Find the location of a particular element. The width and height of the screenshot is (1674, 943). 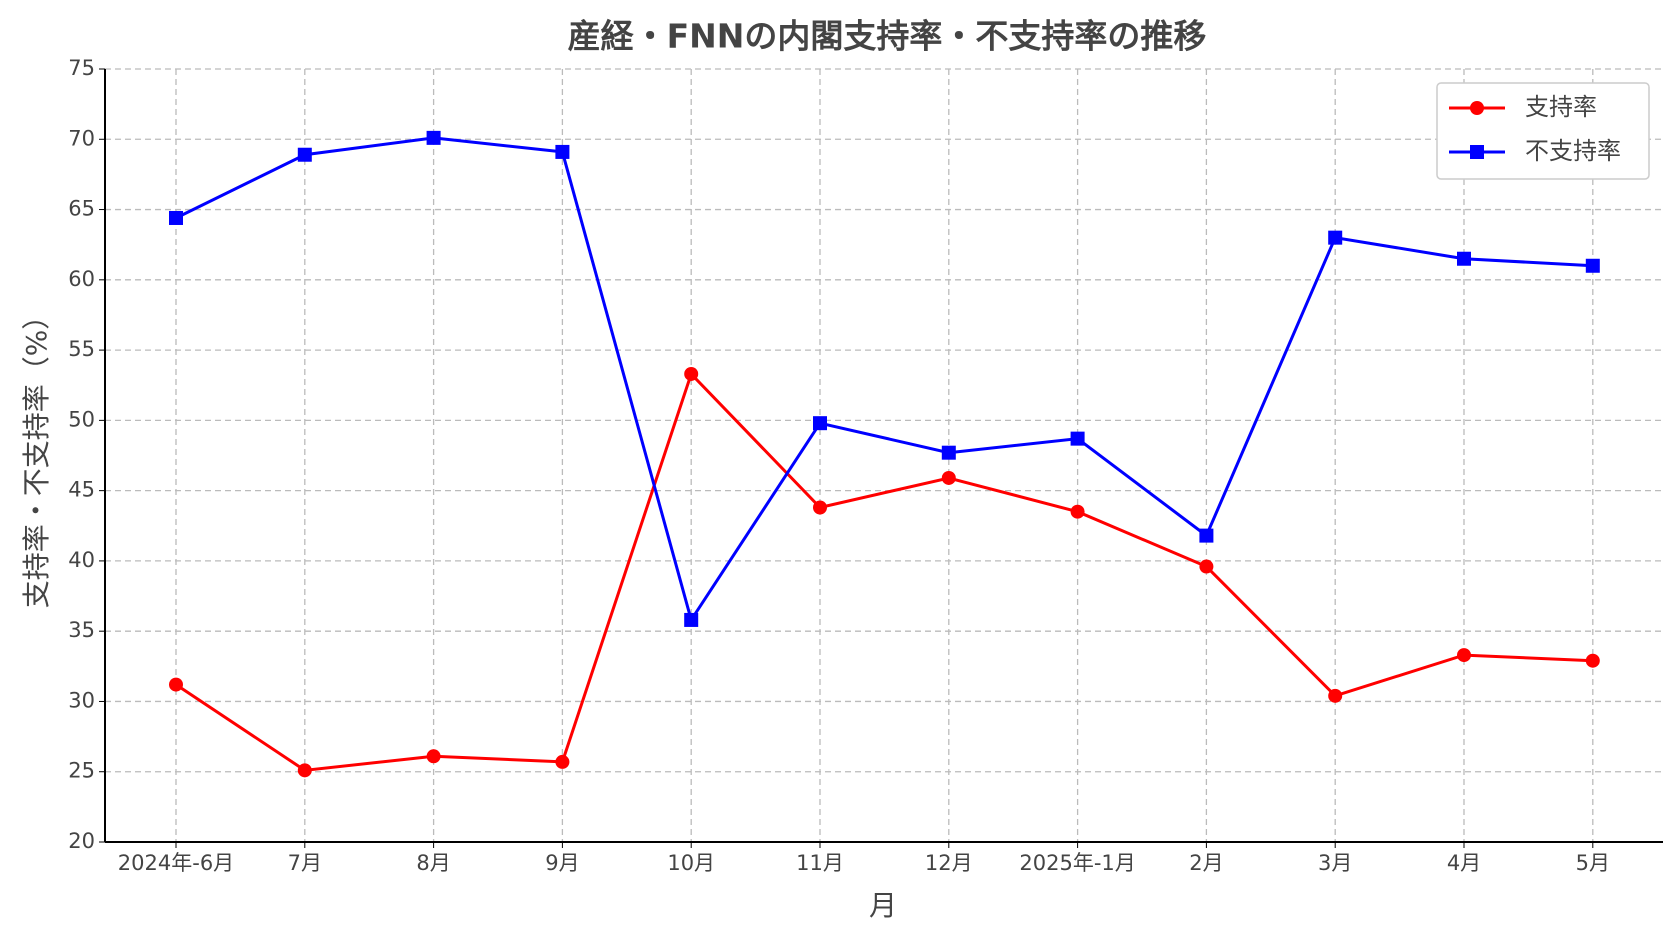

y-tick-label: 55 is located at coordinates (81, 349).